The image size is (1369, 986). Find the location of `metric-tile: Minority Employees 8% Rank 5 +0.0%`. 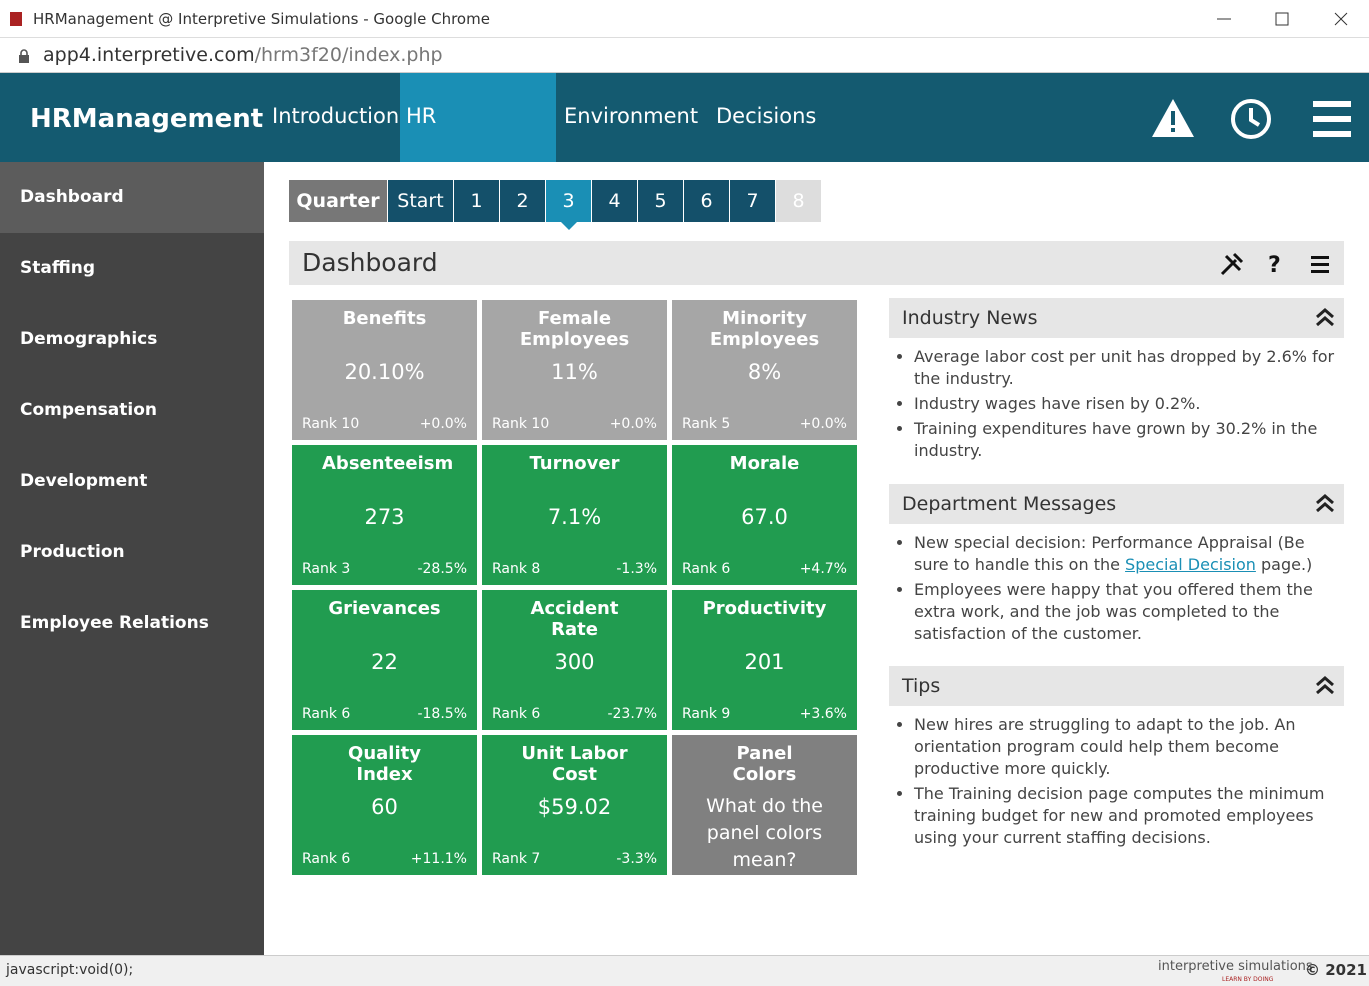

metric-tile: Minority Employees 8% Rank 5 +0.0% is located at coordinates (764, 370).